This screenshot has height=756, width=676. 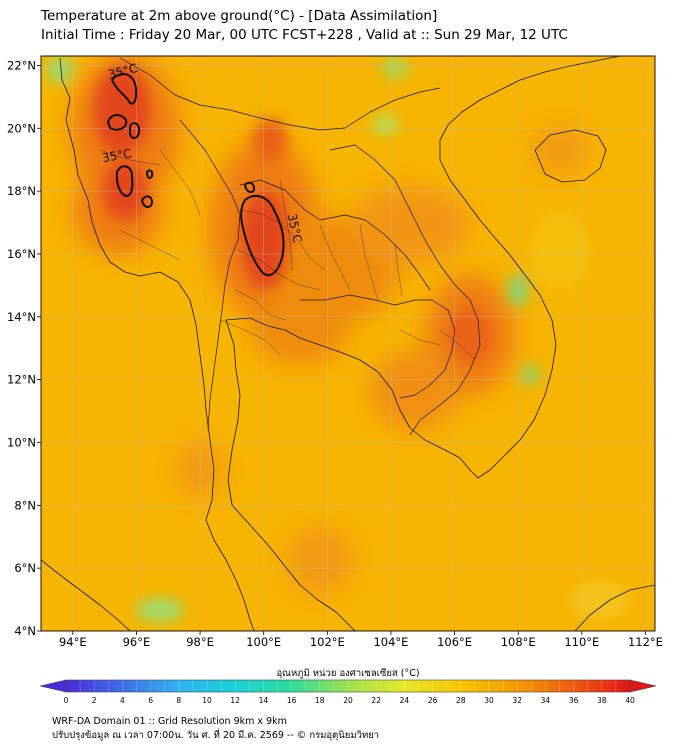 I want to click on colorbar-tick-label: 36, so click(x=574, y=700).